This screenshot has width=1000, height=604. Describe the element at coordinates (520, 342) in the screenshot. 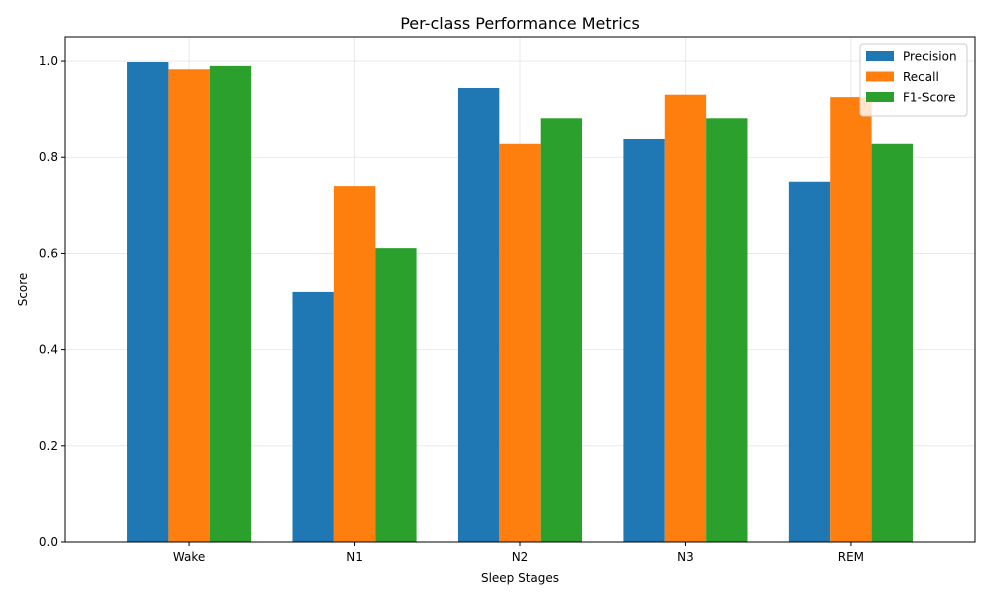

I see `bar-recall-n2` at that location.